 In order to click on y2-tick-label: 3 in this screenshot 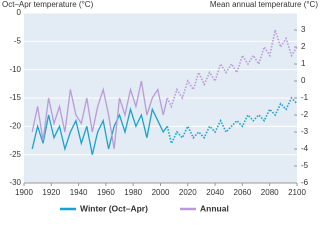, I will do `click(303, 29)`.